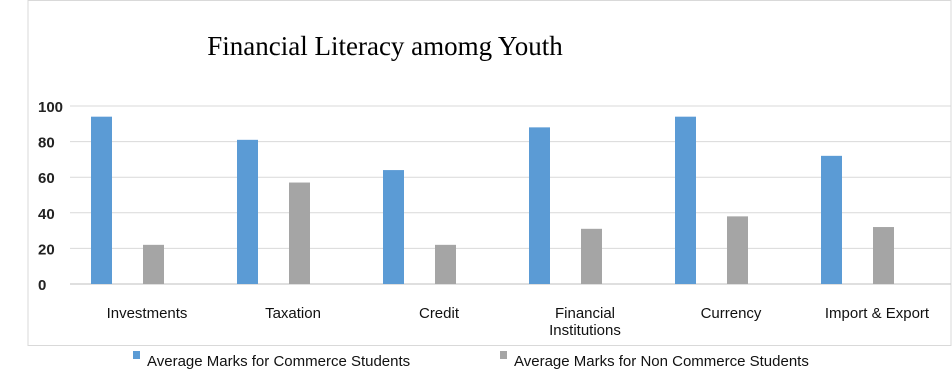  Describe the element at coordinates (877, 313) in the screenshot. I see `x-tick-label: Import & Export` at that location.